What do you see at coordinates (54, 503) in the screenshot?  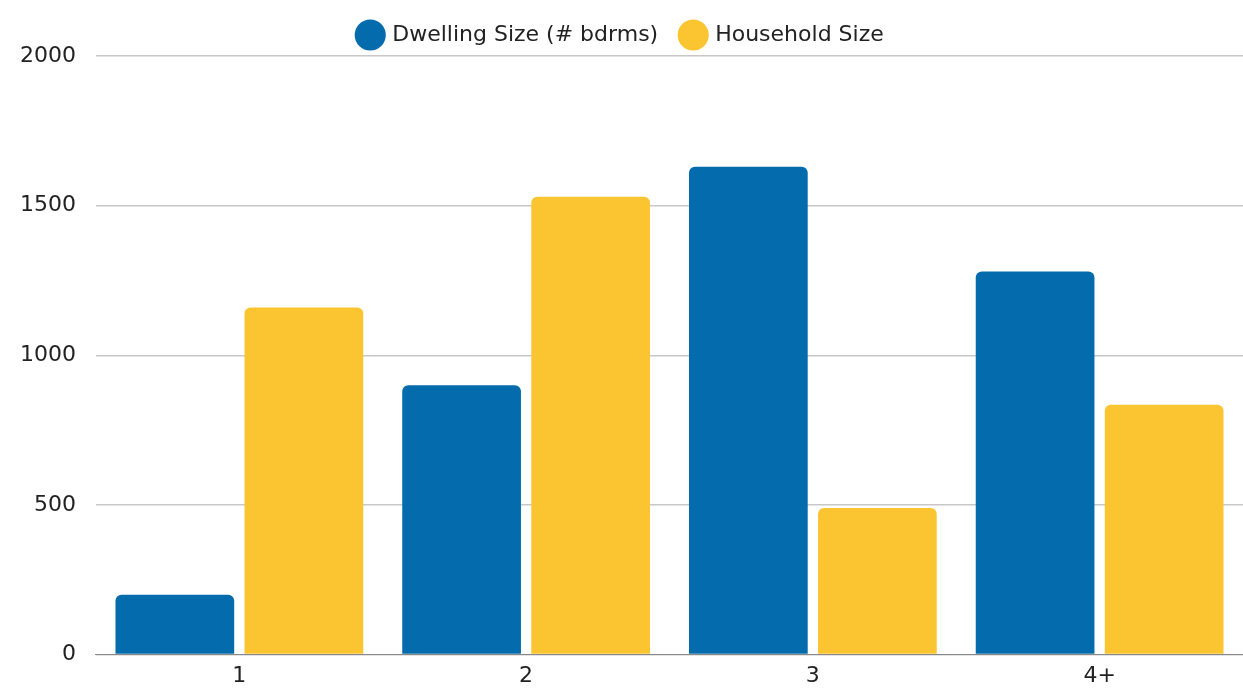 I see `y-tick-label: 500` at bounding box center [54, 503].